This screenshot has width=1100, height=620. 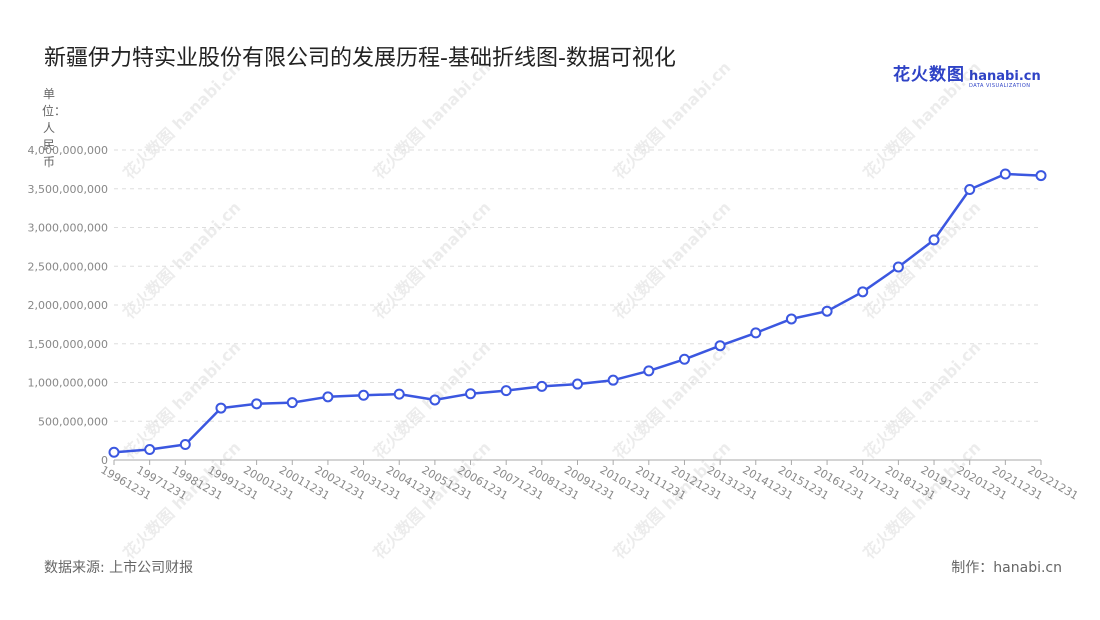 What do you see at coordinates (68, 189) in the screenshot?
I see `y-tick-label: 3,500,000,000` at bounding box center [68, 189].